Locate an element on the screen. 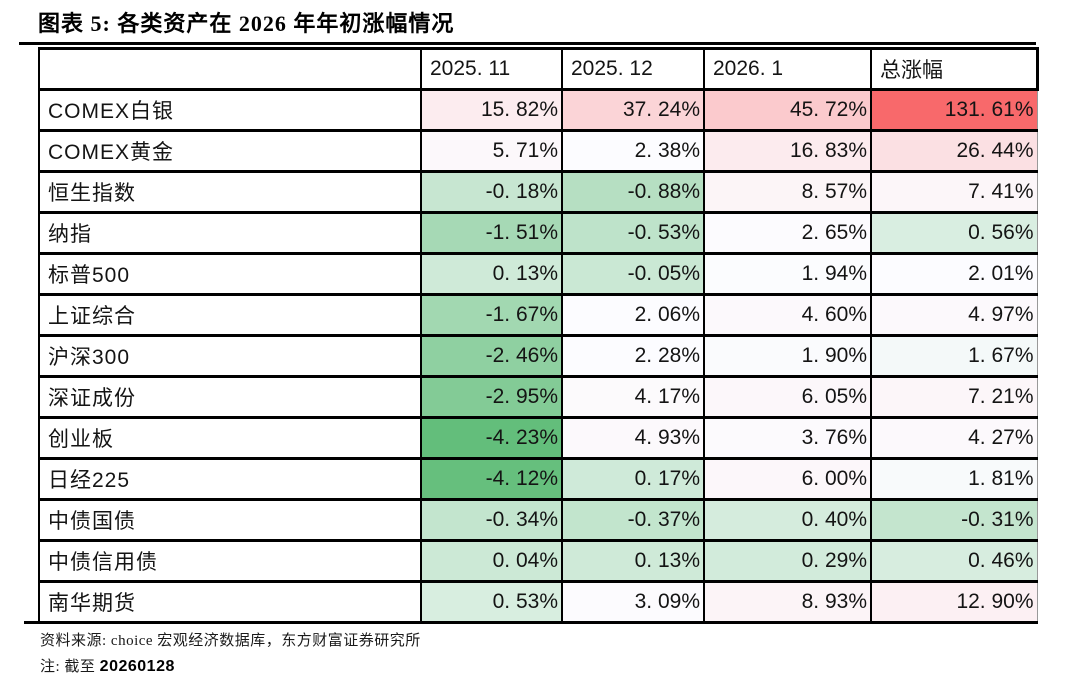  row-label: 南华期货 is located at coordinates (230, 602).